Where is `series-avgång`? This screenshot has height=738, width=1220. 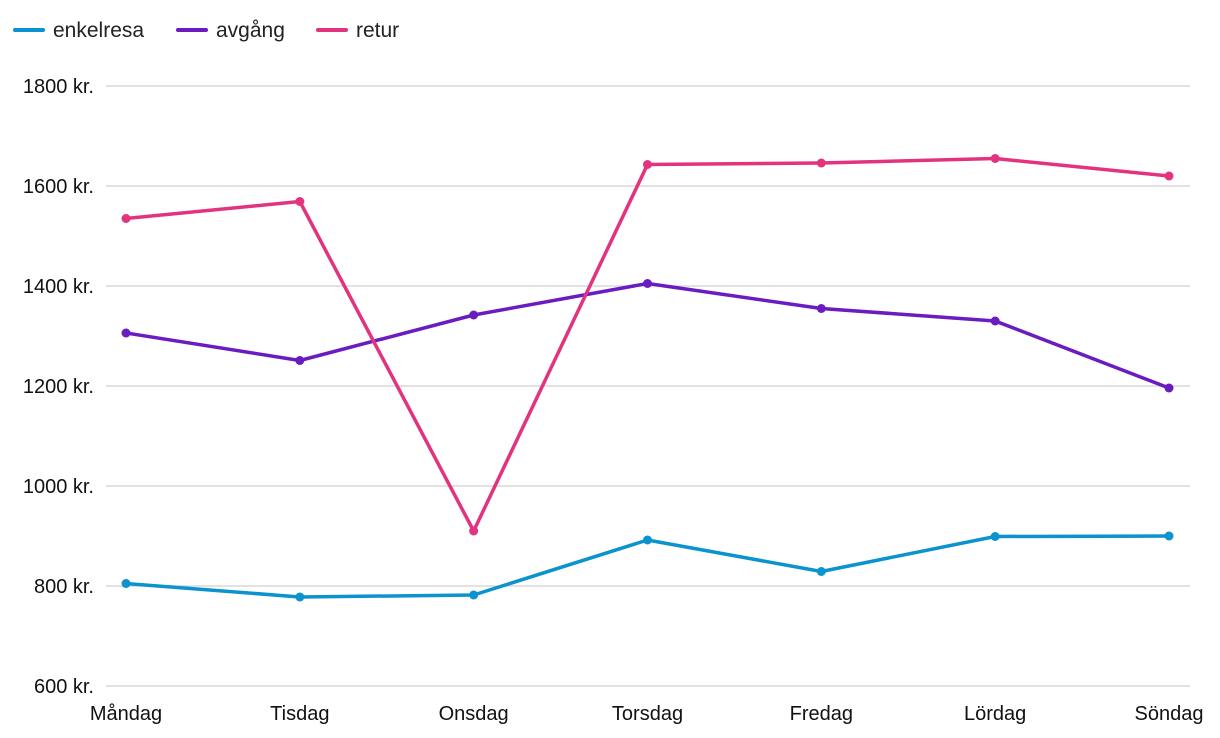 series-avgång is located at coordinates (647, 336).